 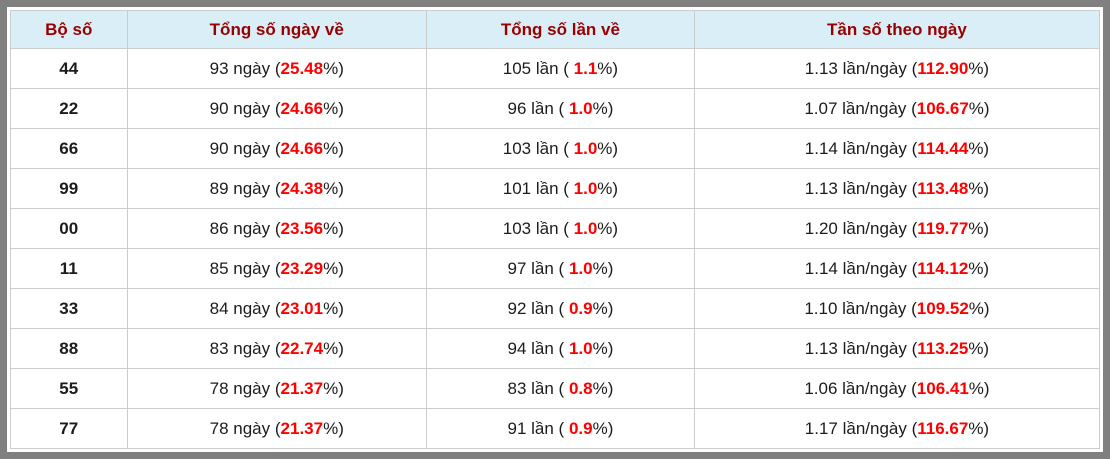 I want to click on cell-pair: 55, so click(x=69, y=388).